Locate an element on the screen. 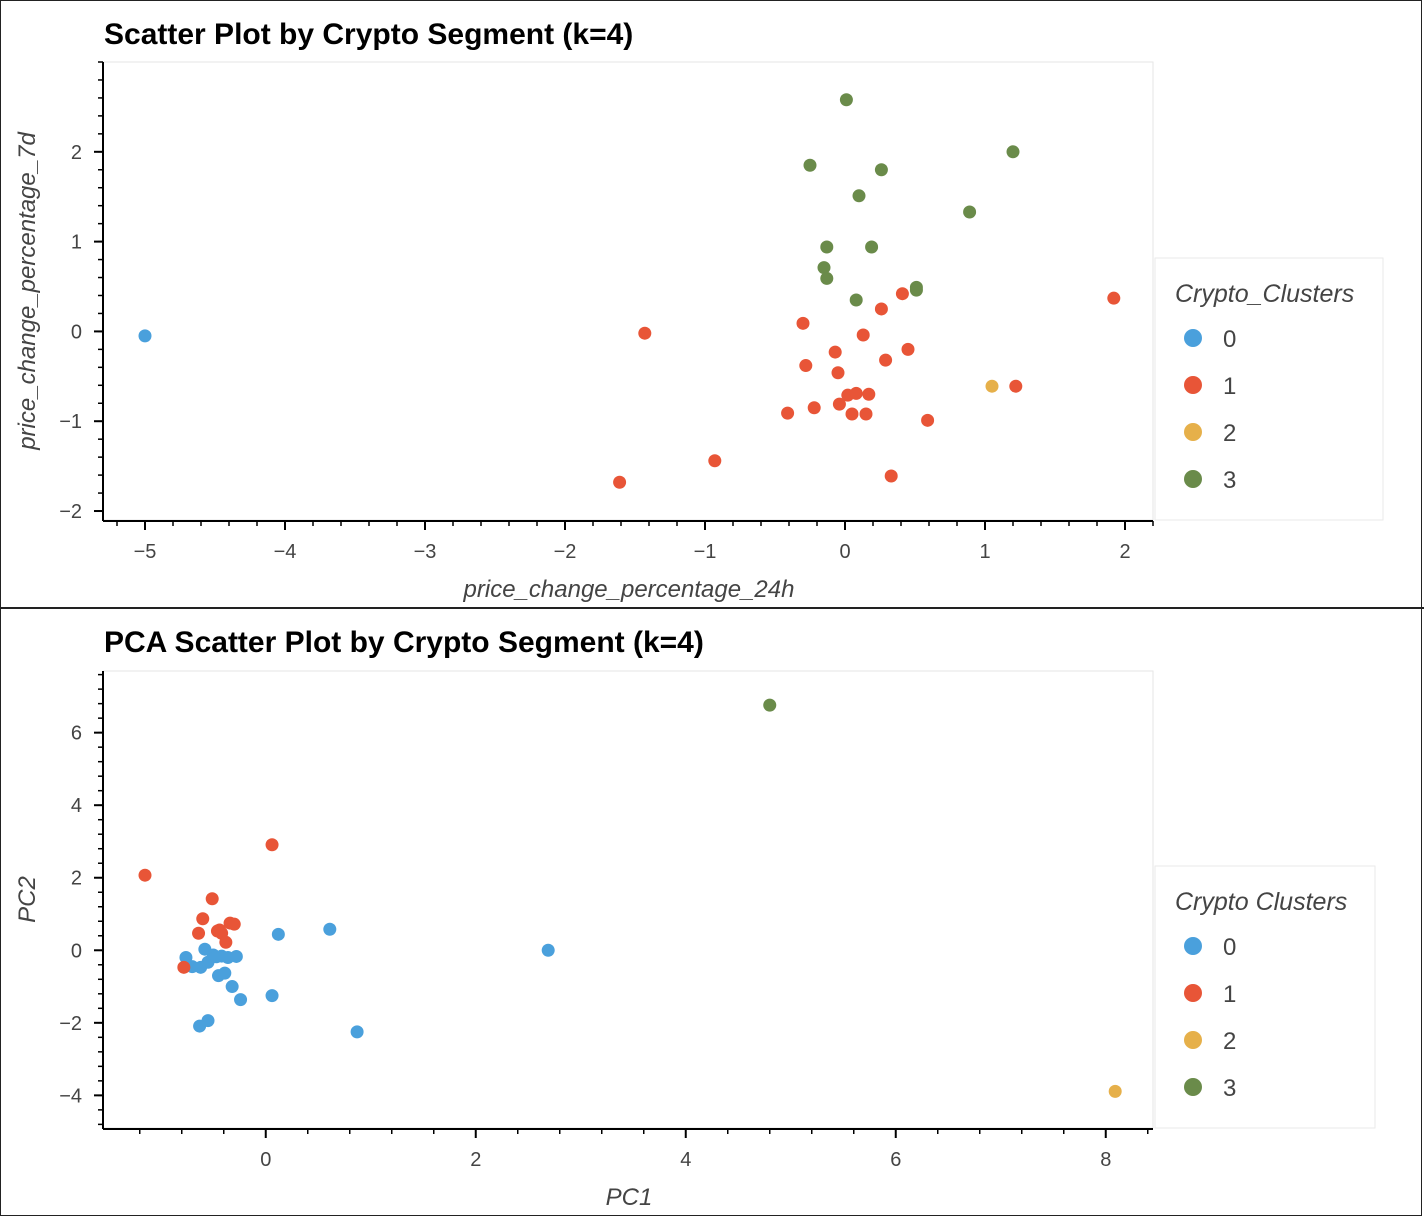  x-tick-label: 6 is located at coordinates (895, 1160).